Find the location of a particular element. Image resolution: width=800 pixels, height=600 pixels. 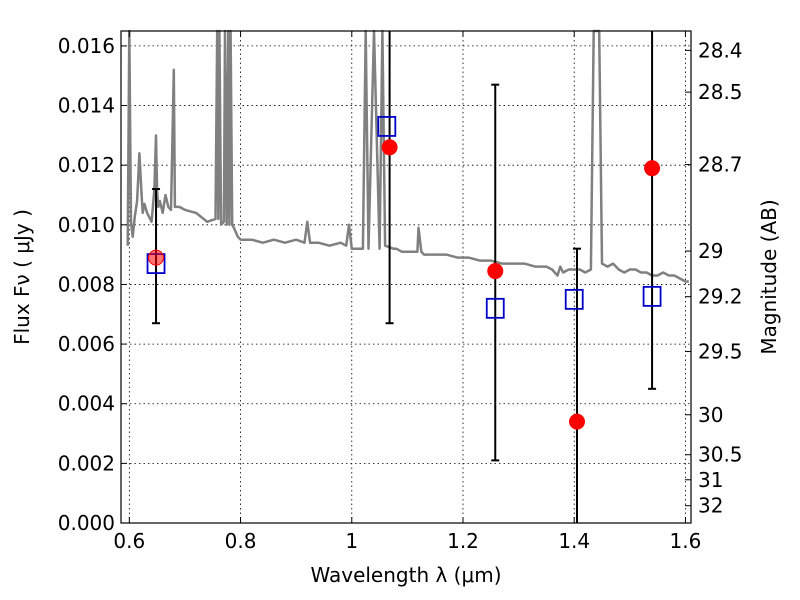

y2-axis-label: Magnitude (AB) is located at coordinates (769, 276).